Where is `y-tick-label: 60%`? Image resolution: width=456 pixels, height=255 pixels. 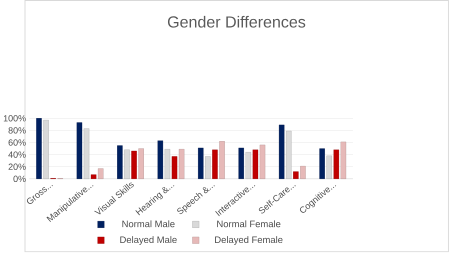 y-tick-label: 60% is located at coordinates (17, 143).